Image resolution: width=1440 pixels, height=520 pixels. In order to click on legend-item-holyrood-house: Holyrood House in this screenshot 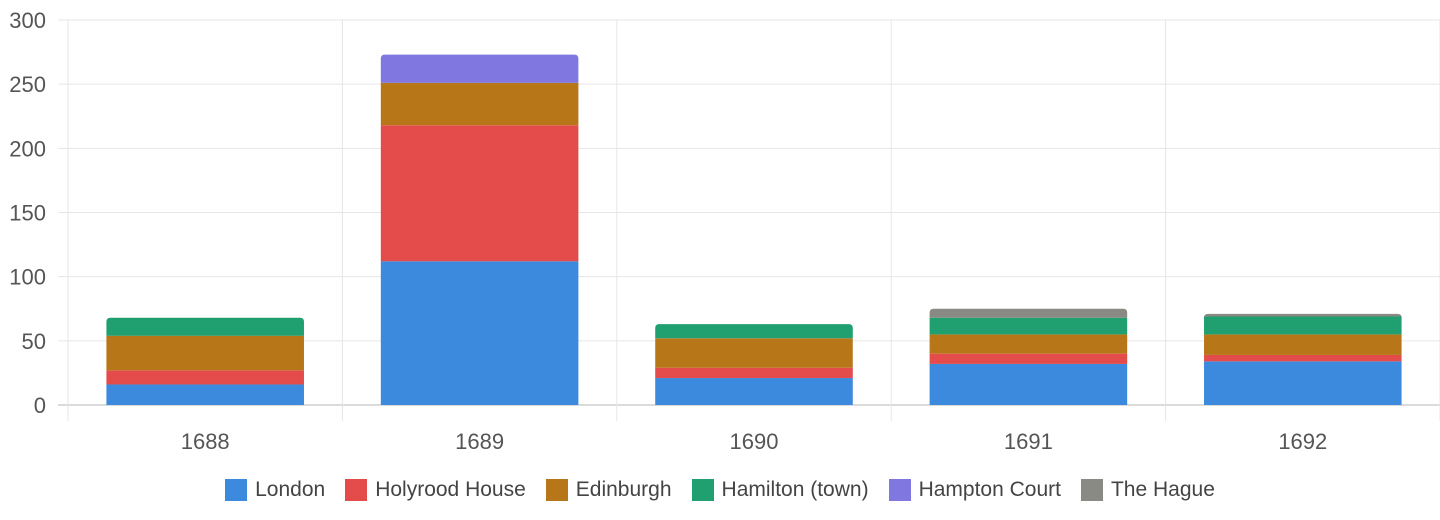, I will do `click(435, 490)`.